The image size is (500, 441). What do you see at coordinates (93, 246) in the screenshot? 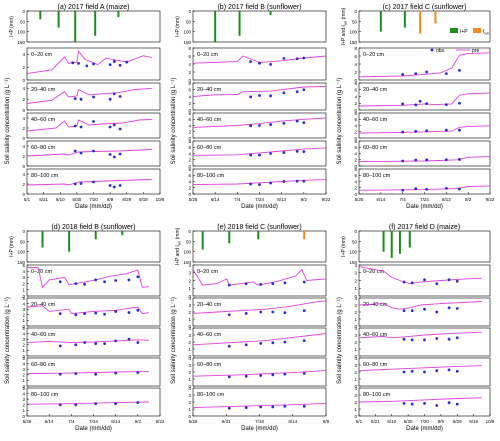
I see `bar-axis-frame` at bounding box center [93, 246].